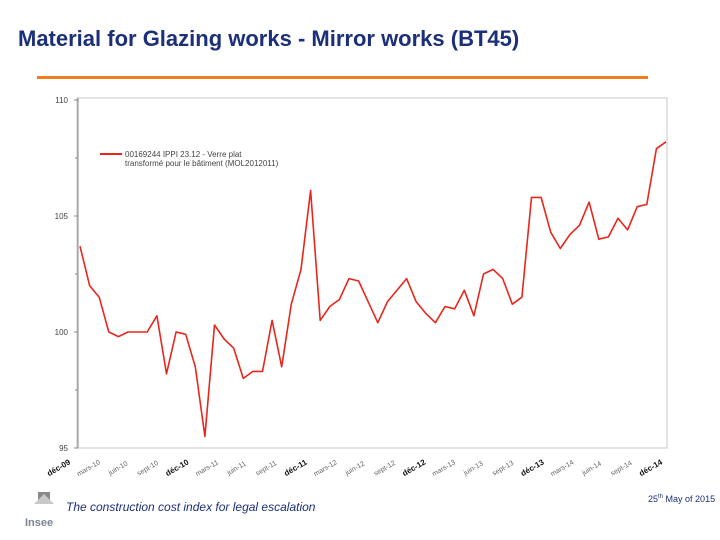 This screenshot has height=540, width=720. What do you see at coordinates (563, 468) in the screenshot?
I see `x-tick-label: mars-14` at bounding box center [563, 468].